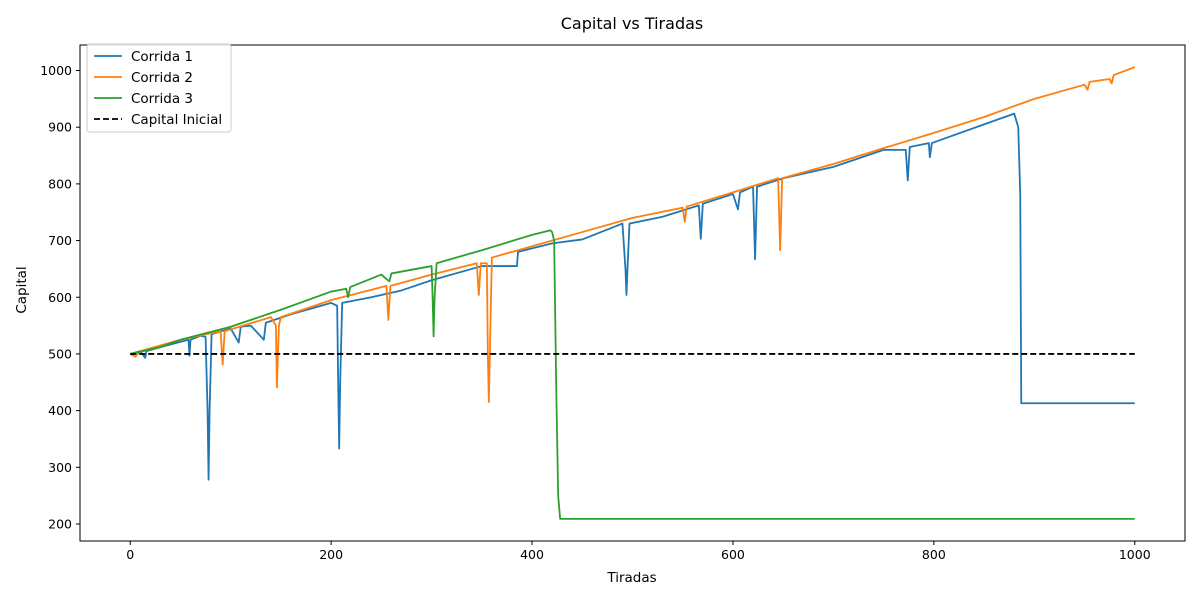  I want to click on y-tick-label: 300, so click(60, 467).